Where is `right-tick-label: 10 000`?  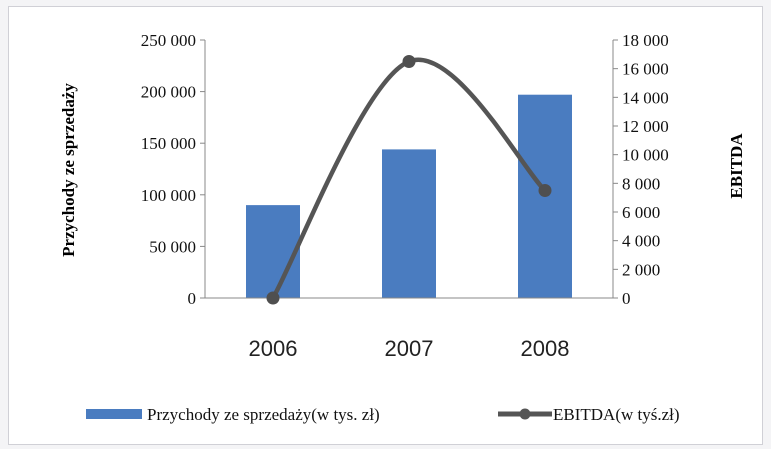 right-tick-label: 10 000 is located at coordinates (645, 155).